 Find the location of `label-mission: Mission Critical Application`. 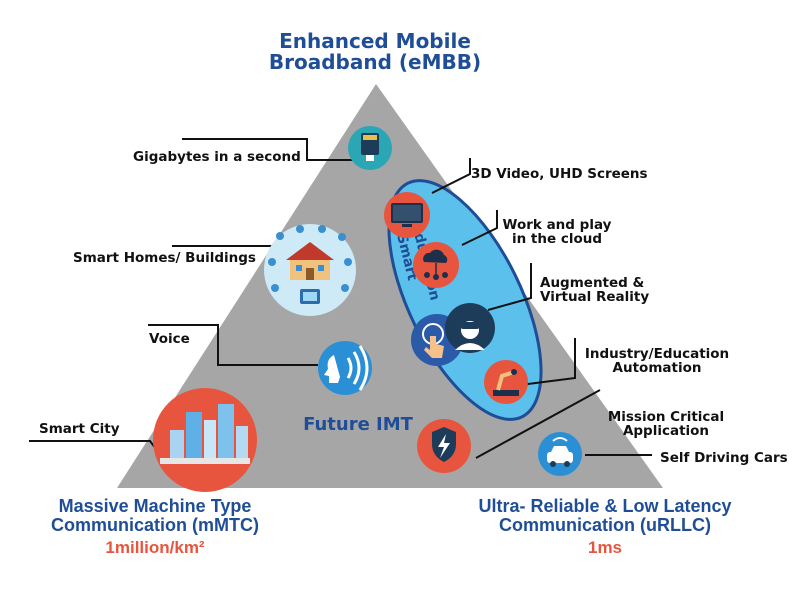

label-mission: Mission Critical Application is located at coordinates (666, 424).